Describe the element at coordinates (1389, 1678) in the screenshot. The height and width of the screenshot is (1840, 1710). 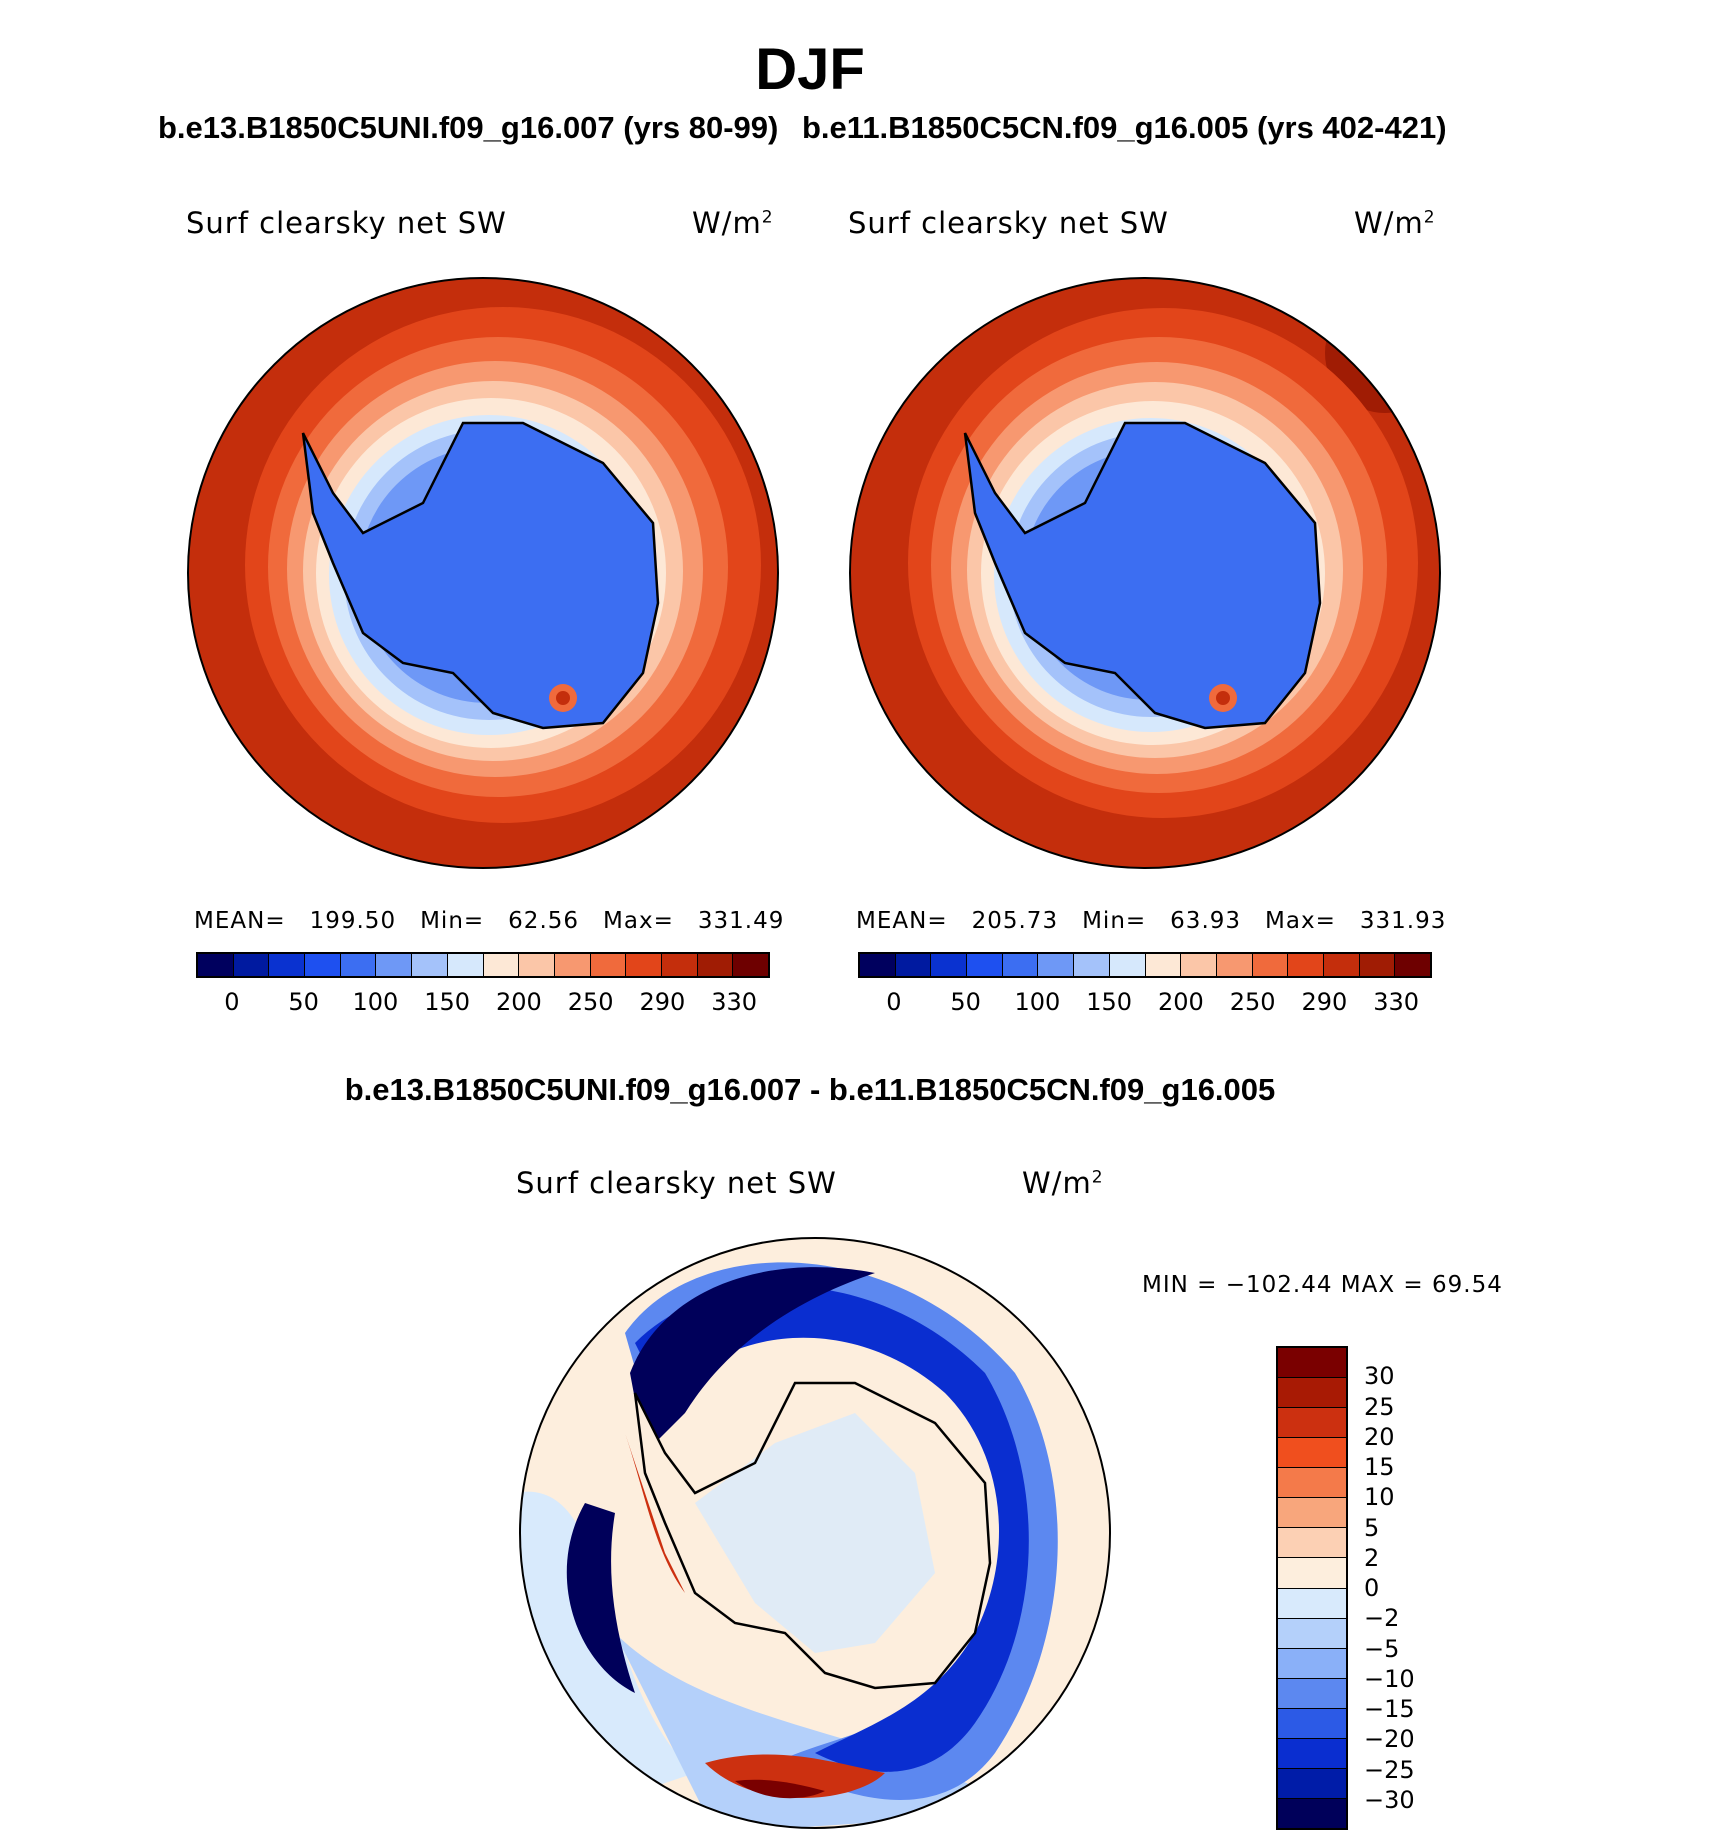
I see `diff-colorbar-tick-label: −10` at that location.